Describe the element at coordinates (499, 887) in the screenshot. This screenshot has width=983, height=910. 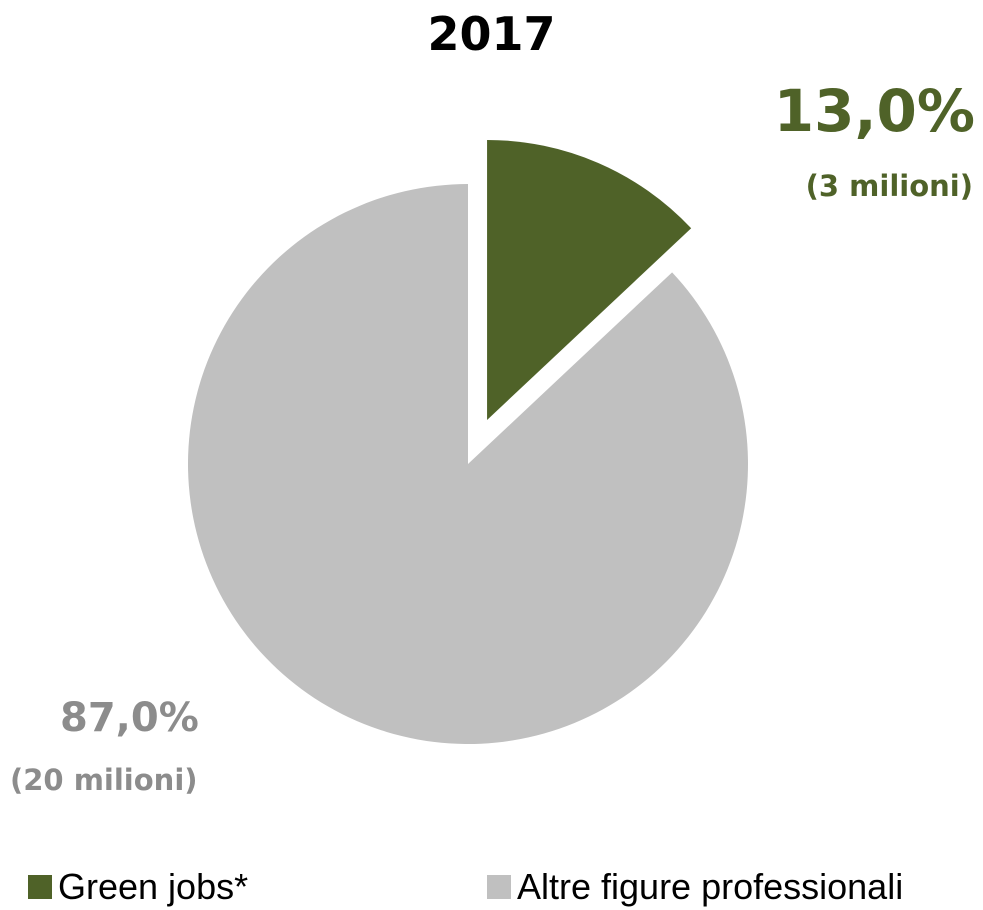
I see `legend-swatch-other-jobs` at that location.